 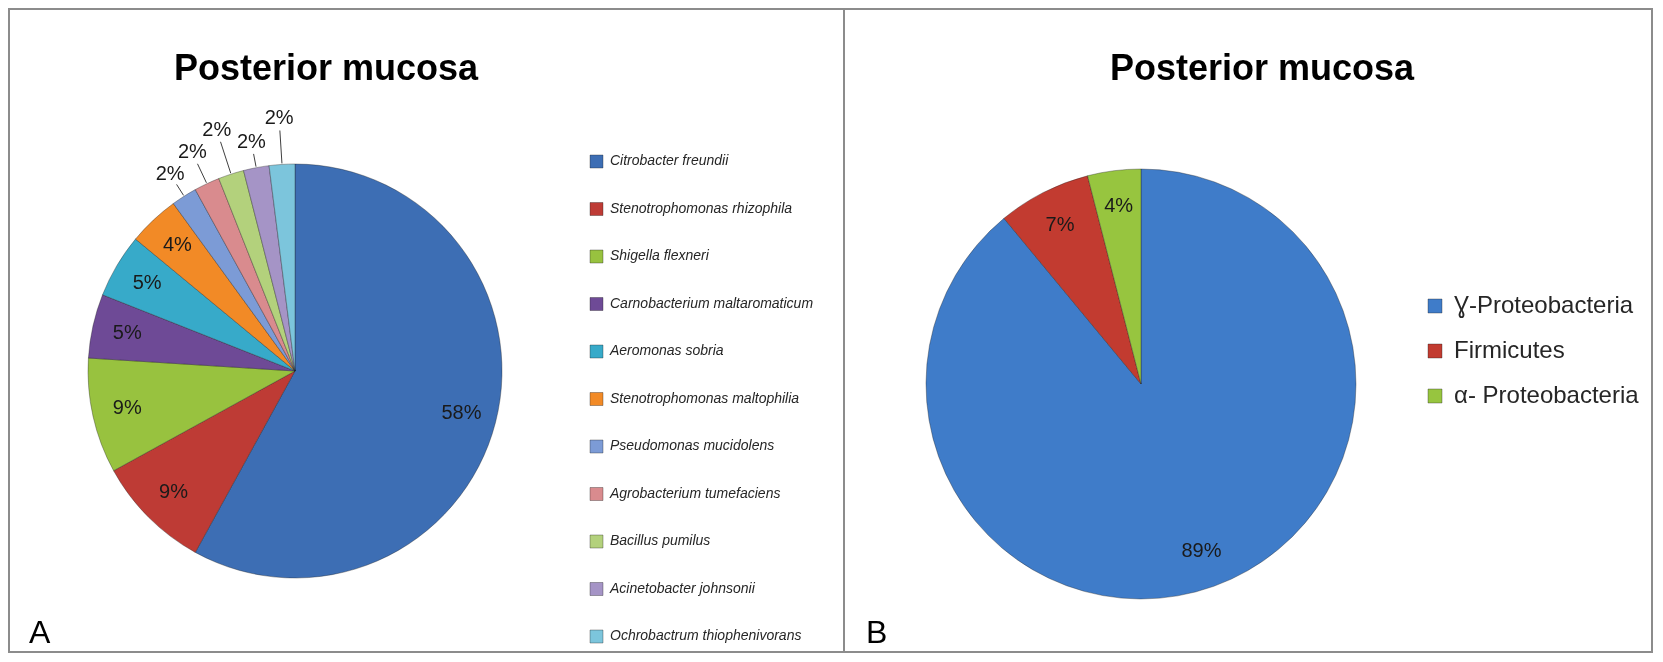 What do you see at coordinates (695, 492) in the screenshot?
I see `legend-label: Agrobacterium tumefaciens` at bounding box center [695, 492].